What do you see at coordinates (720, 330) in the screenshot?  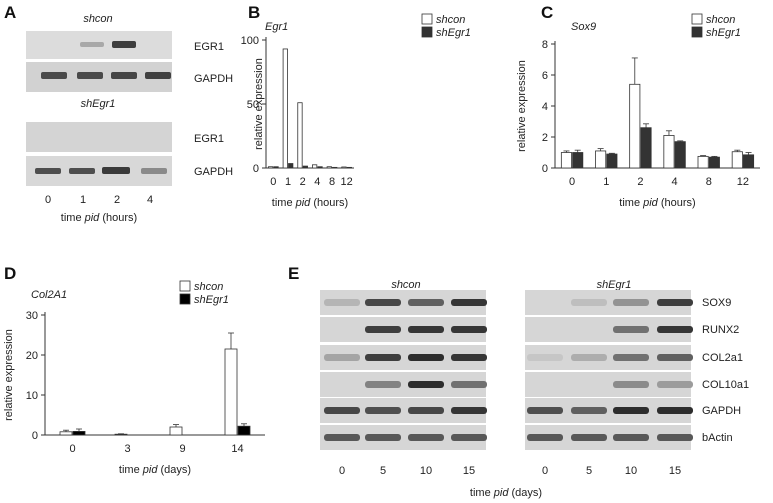 I see `band-label: RUNX2` at bounding box center [720, 330].